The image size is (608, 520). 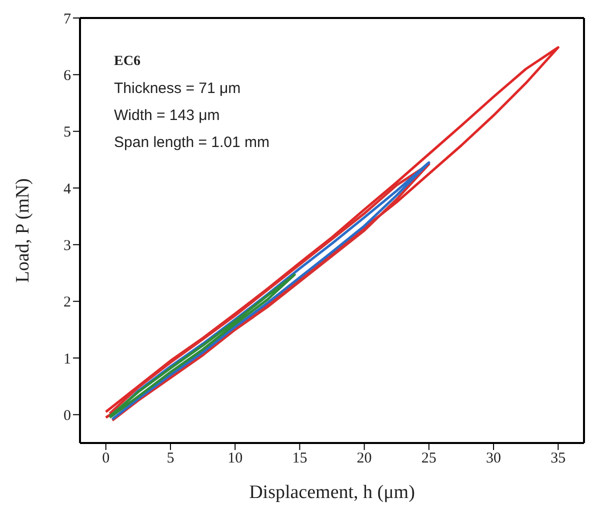 What do you see at coordinates (67, 132) in the screenshot?
I see `y-tick-label: 5` at bounding box center [67, 132].